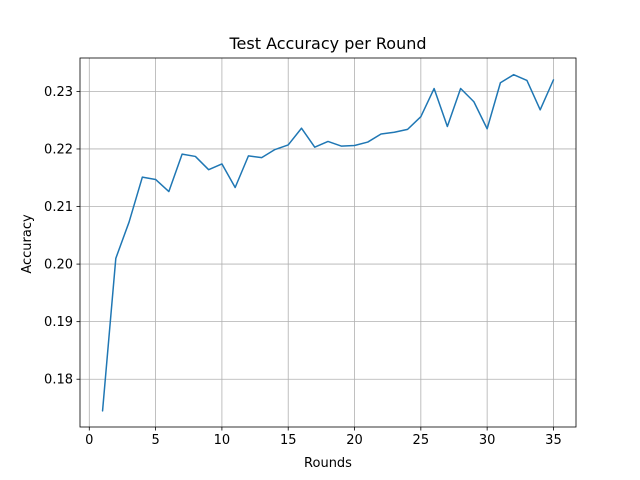  What do you see at coordinates (58, 322) in the screenshot?
I see `y-tick-label: 0.19` at bounding box center [58, 322].